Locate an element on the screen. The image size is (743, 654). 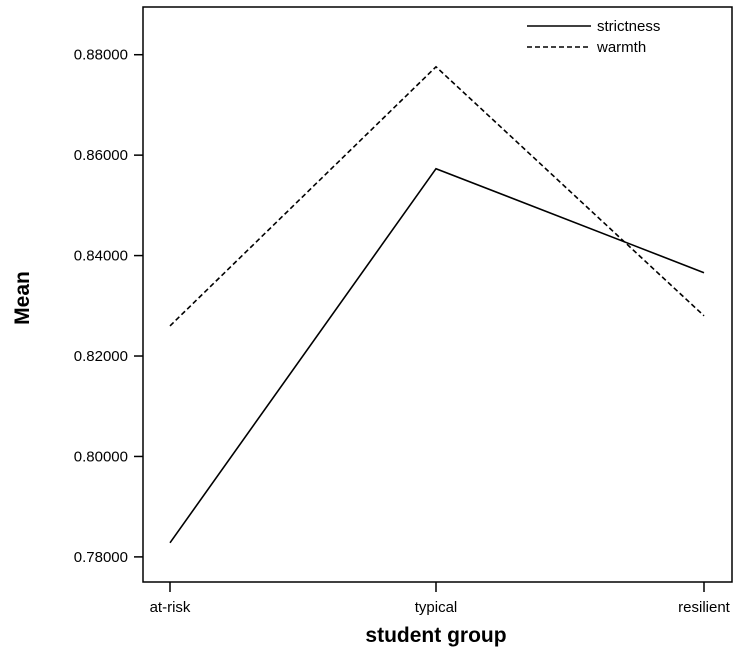
legend-label-warmth: warmth is located at coordinates (621, 47).